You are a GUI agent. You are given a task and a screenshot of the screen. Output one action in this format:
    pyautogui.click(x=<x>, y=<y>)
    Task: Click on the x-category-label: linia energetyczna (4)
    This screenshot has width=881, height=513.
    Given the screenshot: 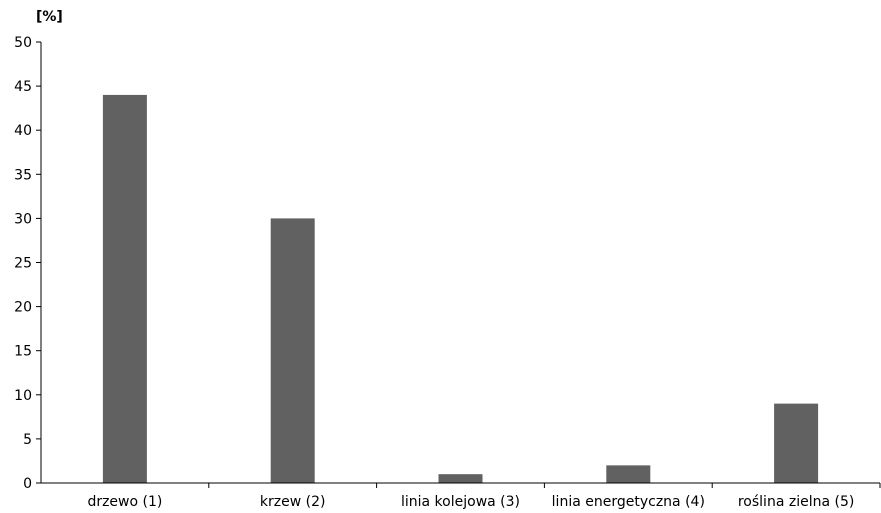 What is the action you would take?
    pyautogui.click(x=628, y=502)
    